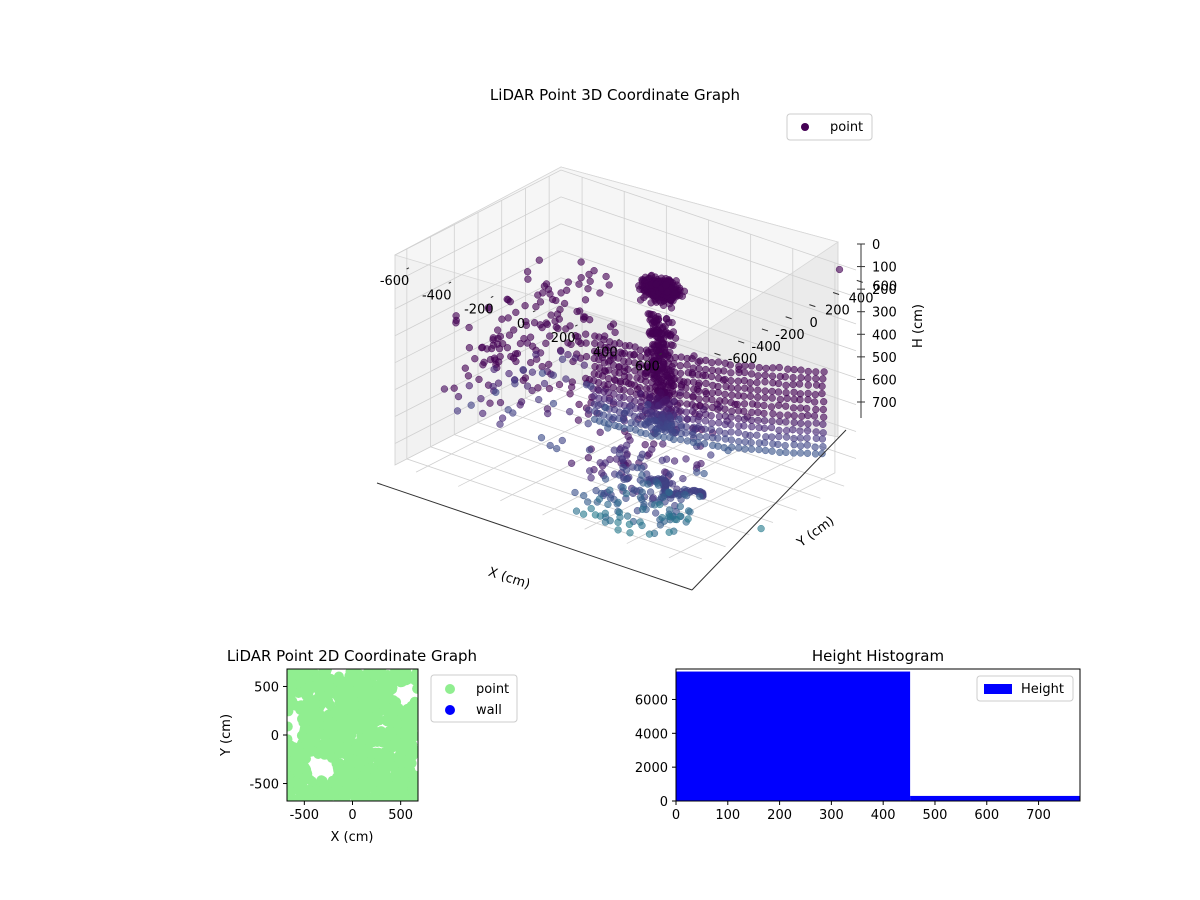  I want to click on z-tick-label-3d: 700, so click(884, 403).